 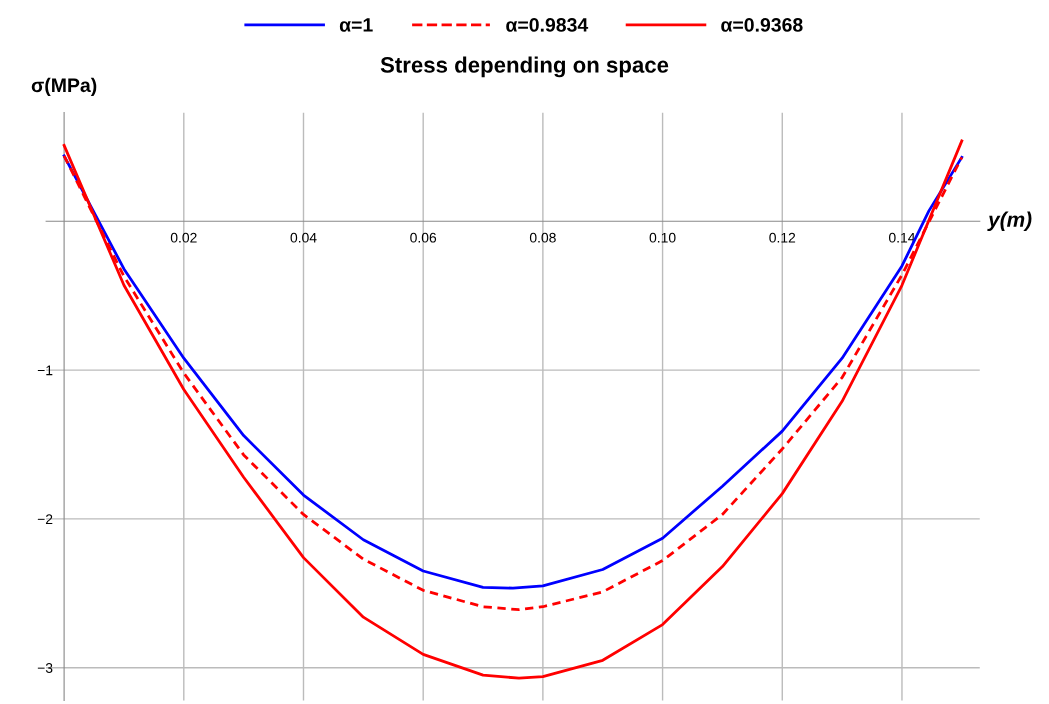 What do you see at coordinates (902, 237) in the screenshot?
I see `x-tick-label: 0.14` at bounding box center [902, 237].